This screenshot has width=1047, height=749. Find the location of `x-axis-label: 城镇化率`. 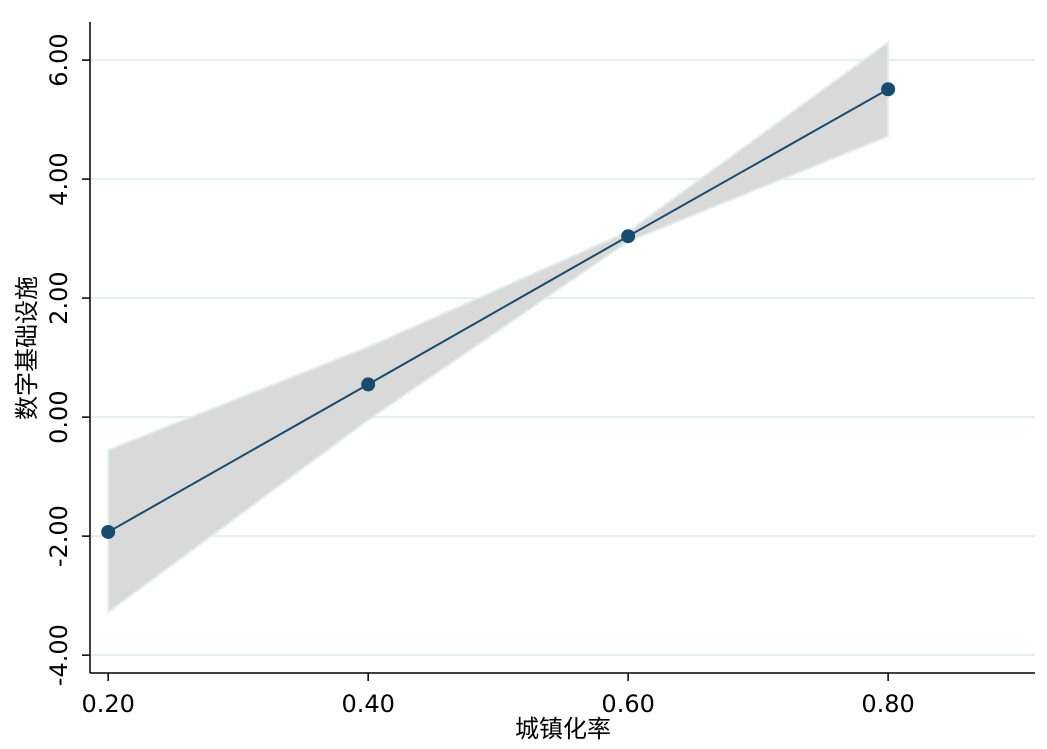

x-axis-label: 城镇化率 is located at coordinates (563, 729).